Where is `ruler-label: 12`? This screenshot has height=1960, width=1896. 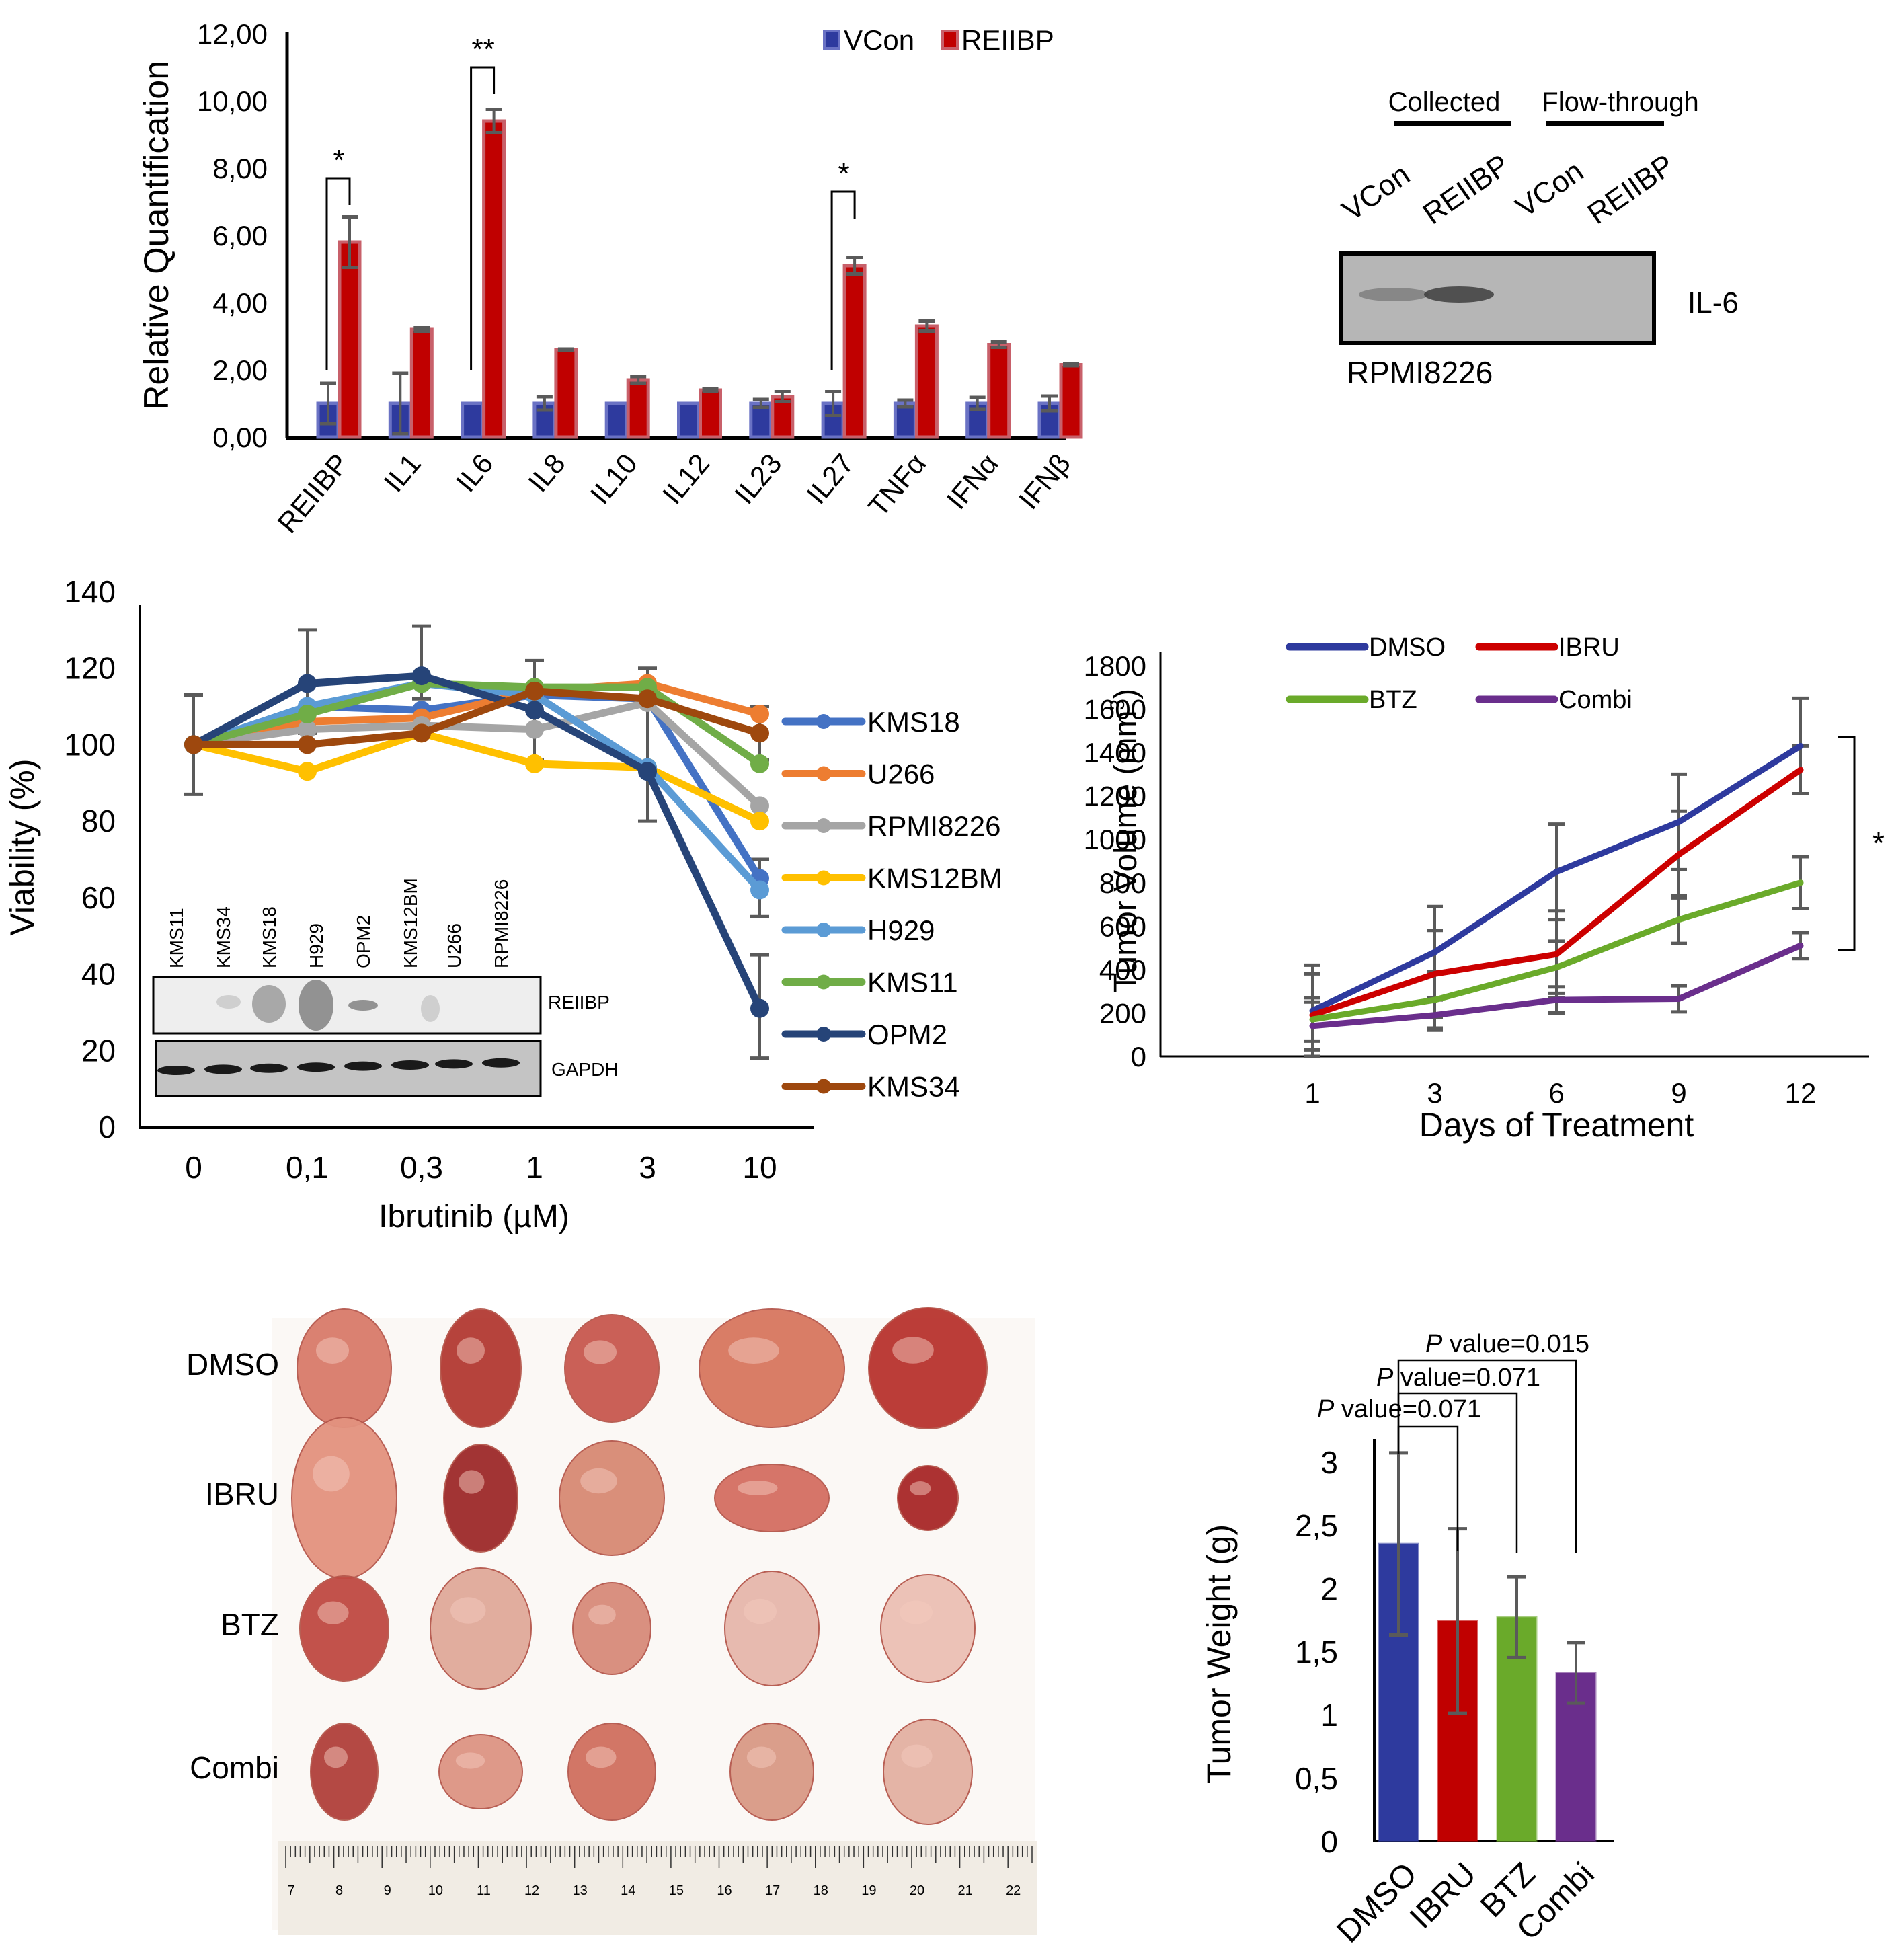 ruler-label: 12 is located at coordinates (531, 1890).